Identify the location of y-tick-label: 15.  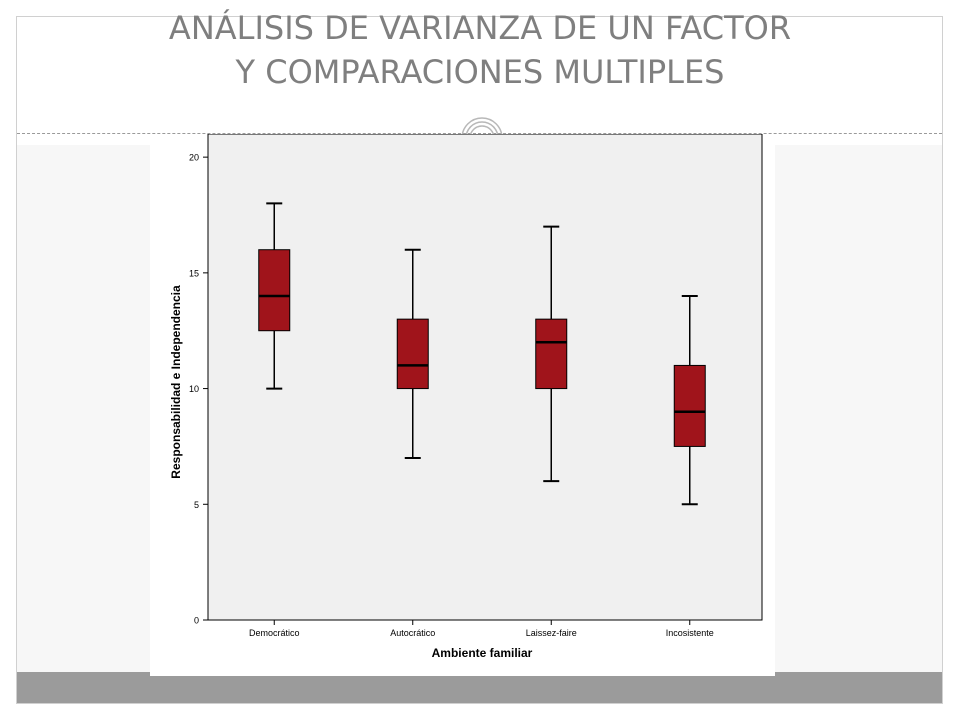
(194, 273).